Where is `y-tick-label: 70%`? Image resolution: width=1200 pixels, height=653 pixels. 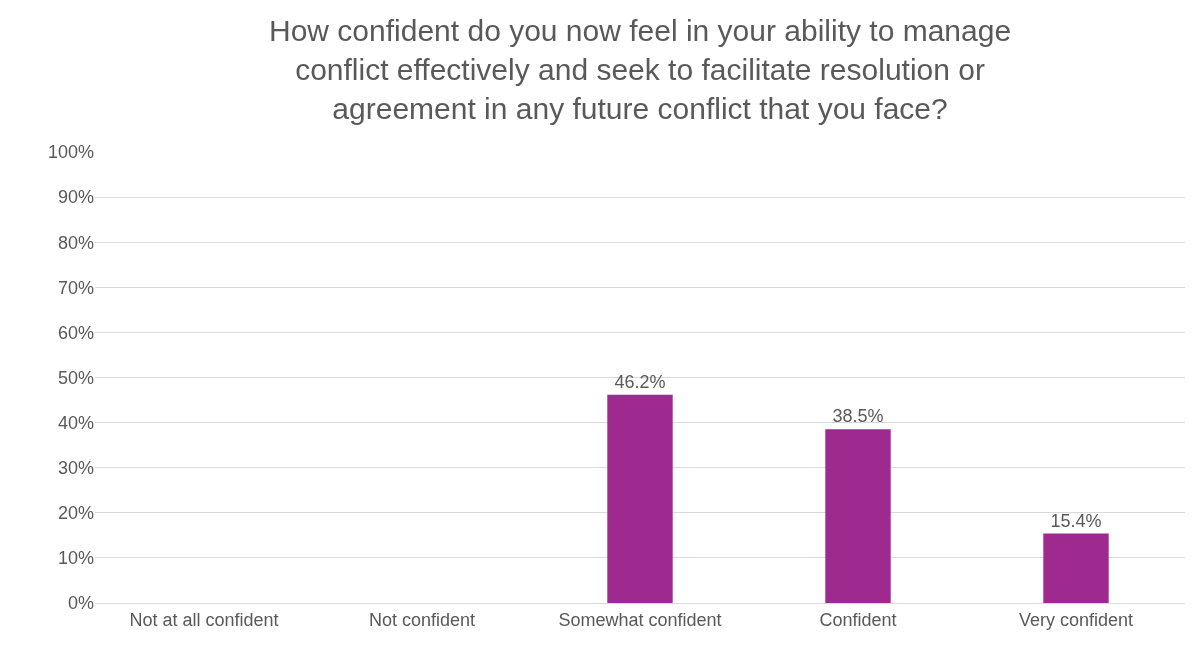
y-tick-label: 70% is located at coordinates (75, 287).